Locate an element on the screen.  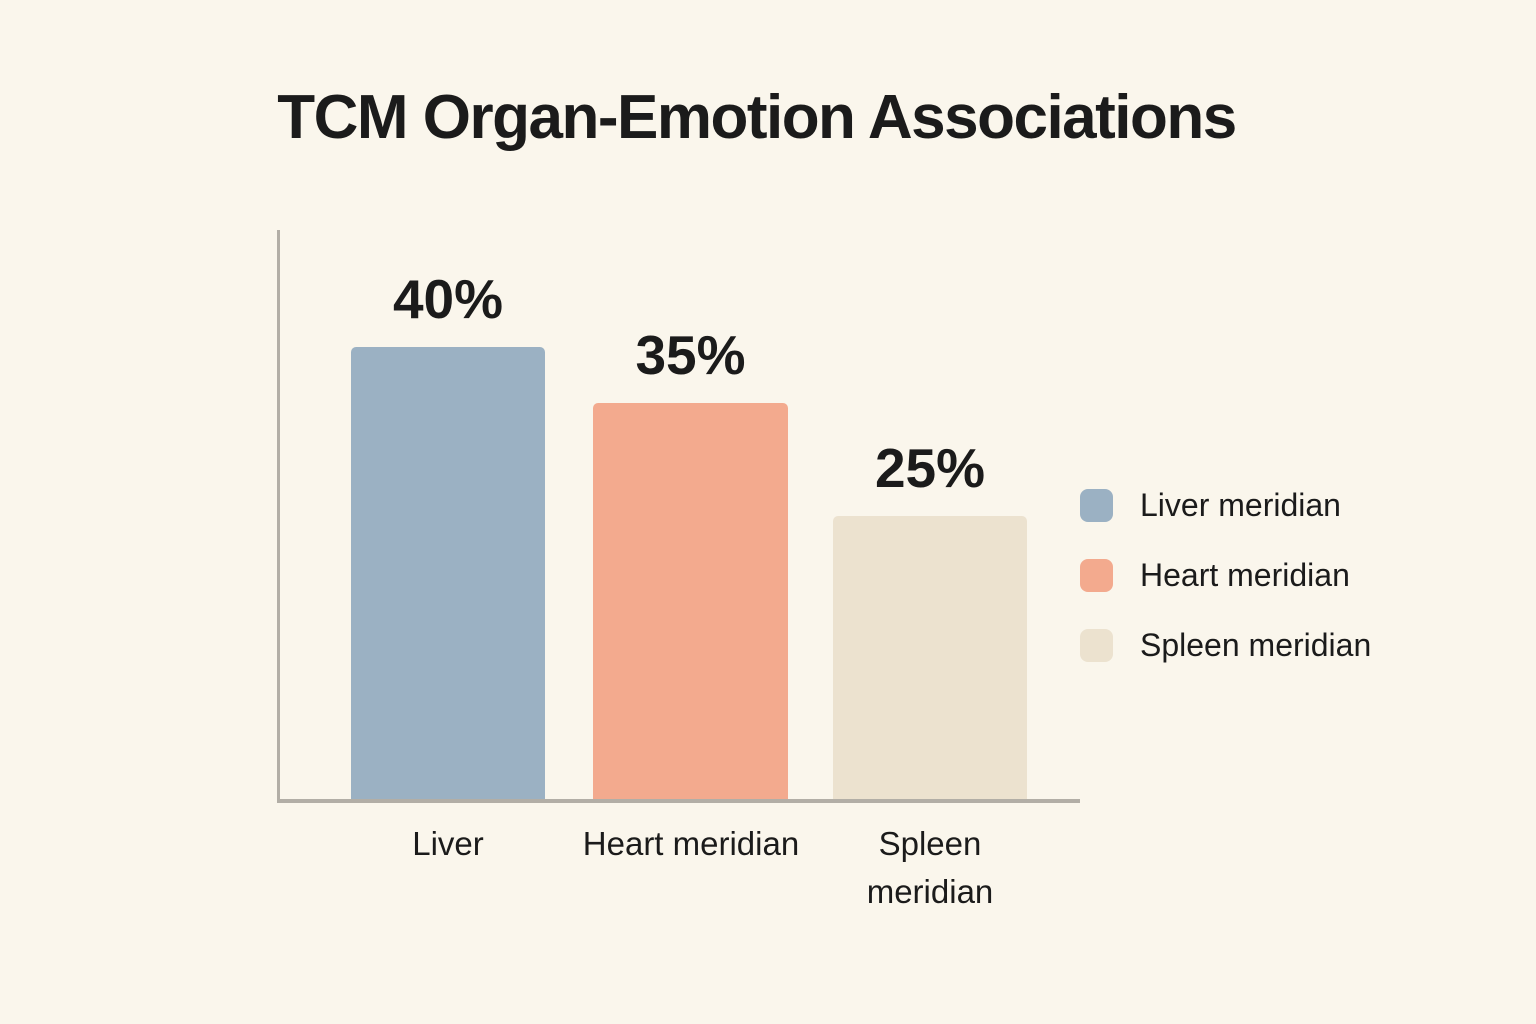
legend-item-heart-meridian: Heart meridian is located at coordinates (1225, 575).